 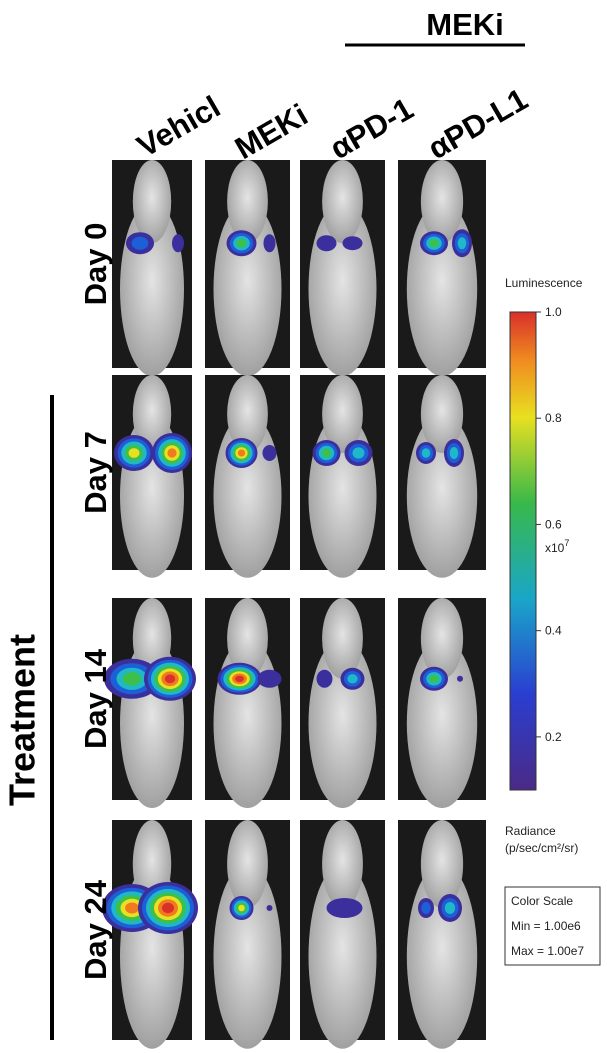 I want to click on colorbar-tick-label: 0.8, so click(x=553, y=418).